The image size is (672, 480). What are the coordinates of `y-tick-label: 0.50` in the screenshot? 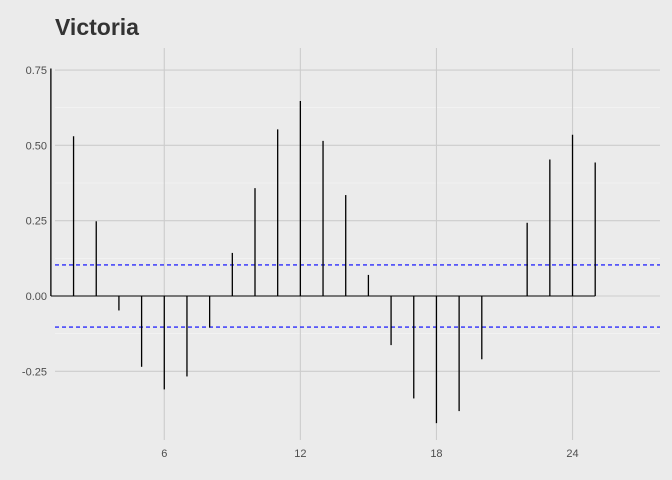 It's located at (36, 146).